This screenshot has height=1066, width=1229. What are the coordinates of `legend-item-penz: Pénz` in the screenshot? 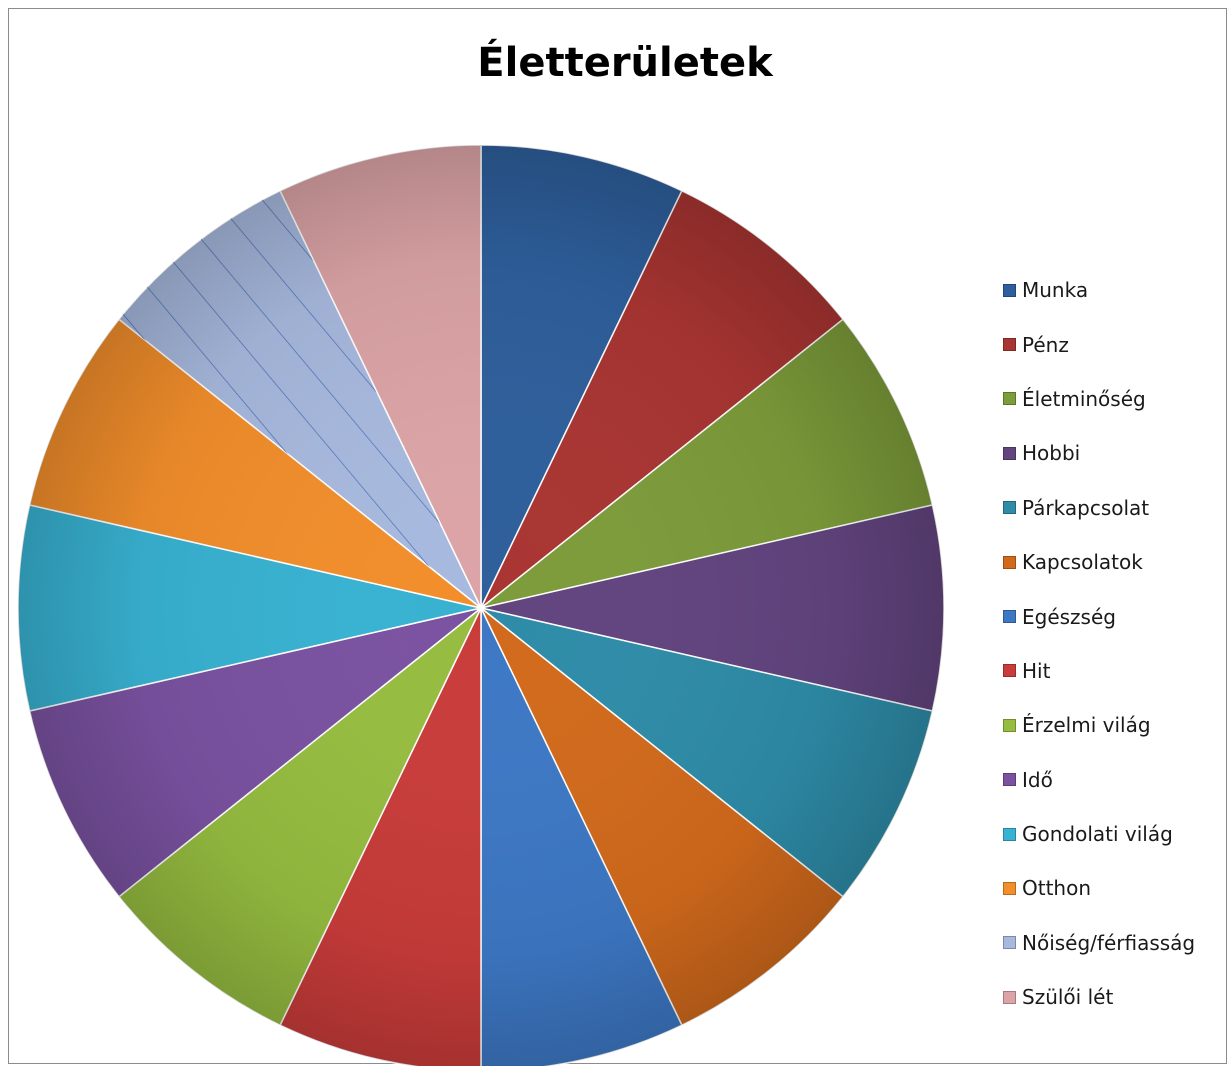 It's located at (1099, 344).